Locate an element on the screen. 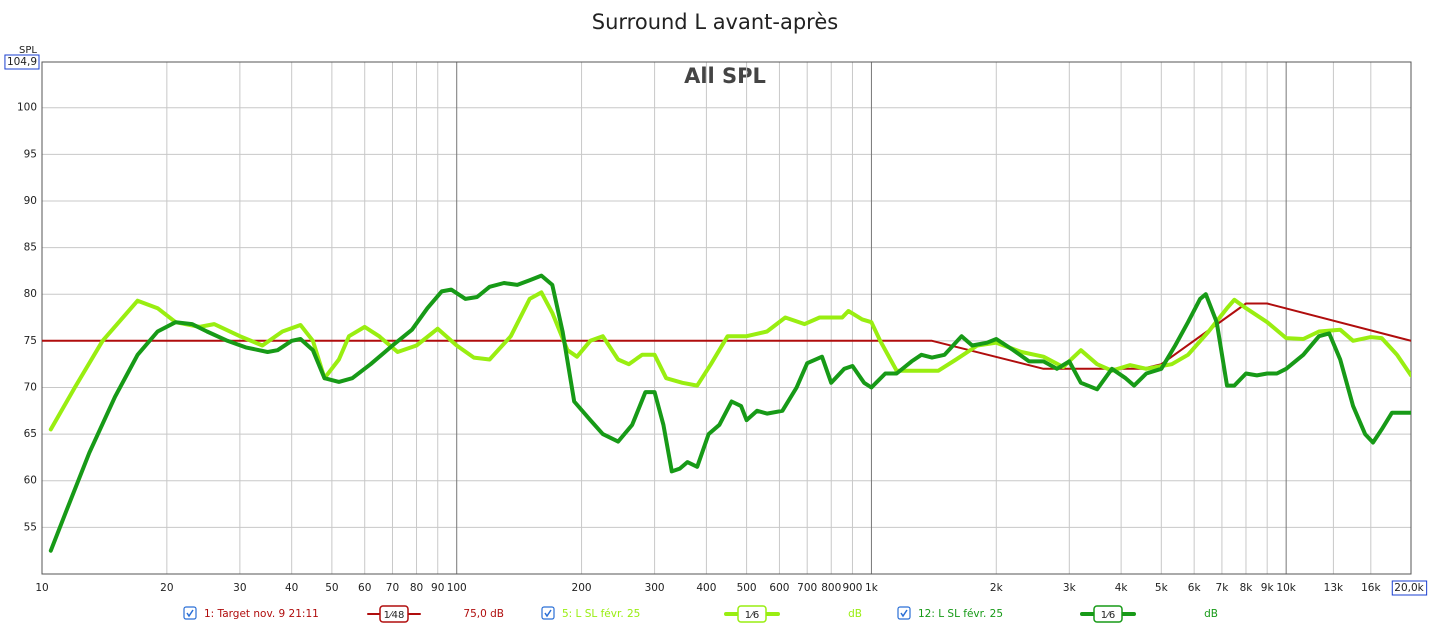 This screenshot has height=625, width=1431. legend-readout: 75,0 dB is located at coordinates (483, 614).